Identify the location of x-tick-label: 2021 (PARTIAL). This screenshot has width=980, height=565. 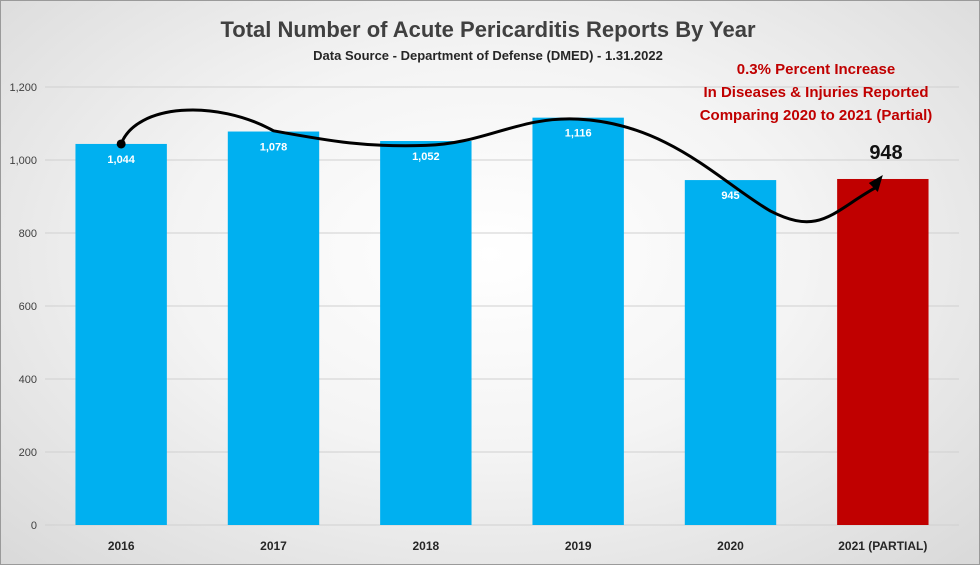
(882, 546).